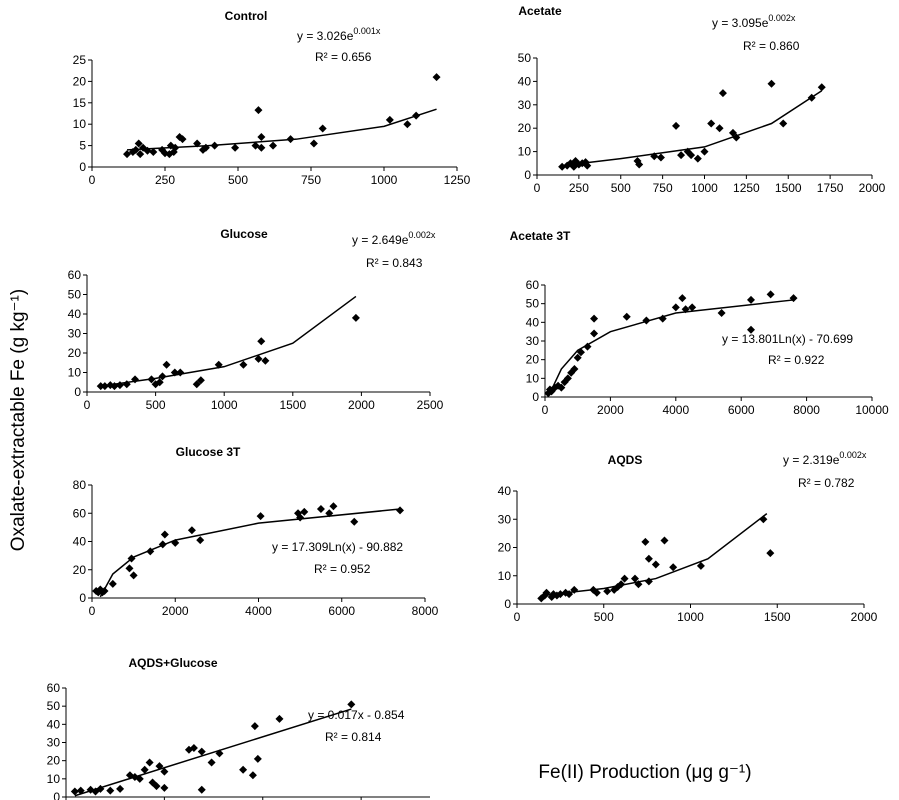  I want to click on fit-equation: y = 2.649e0.002x, so click(394, 238).